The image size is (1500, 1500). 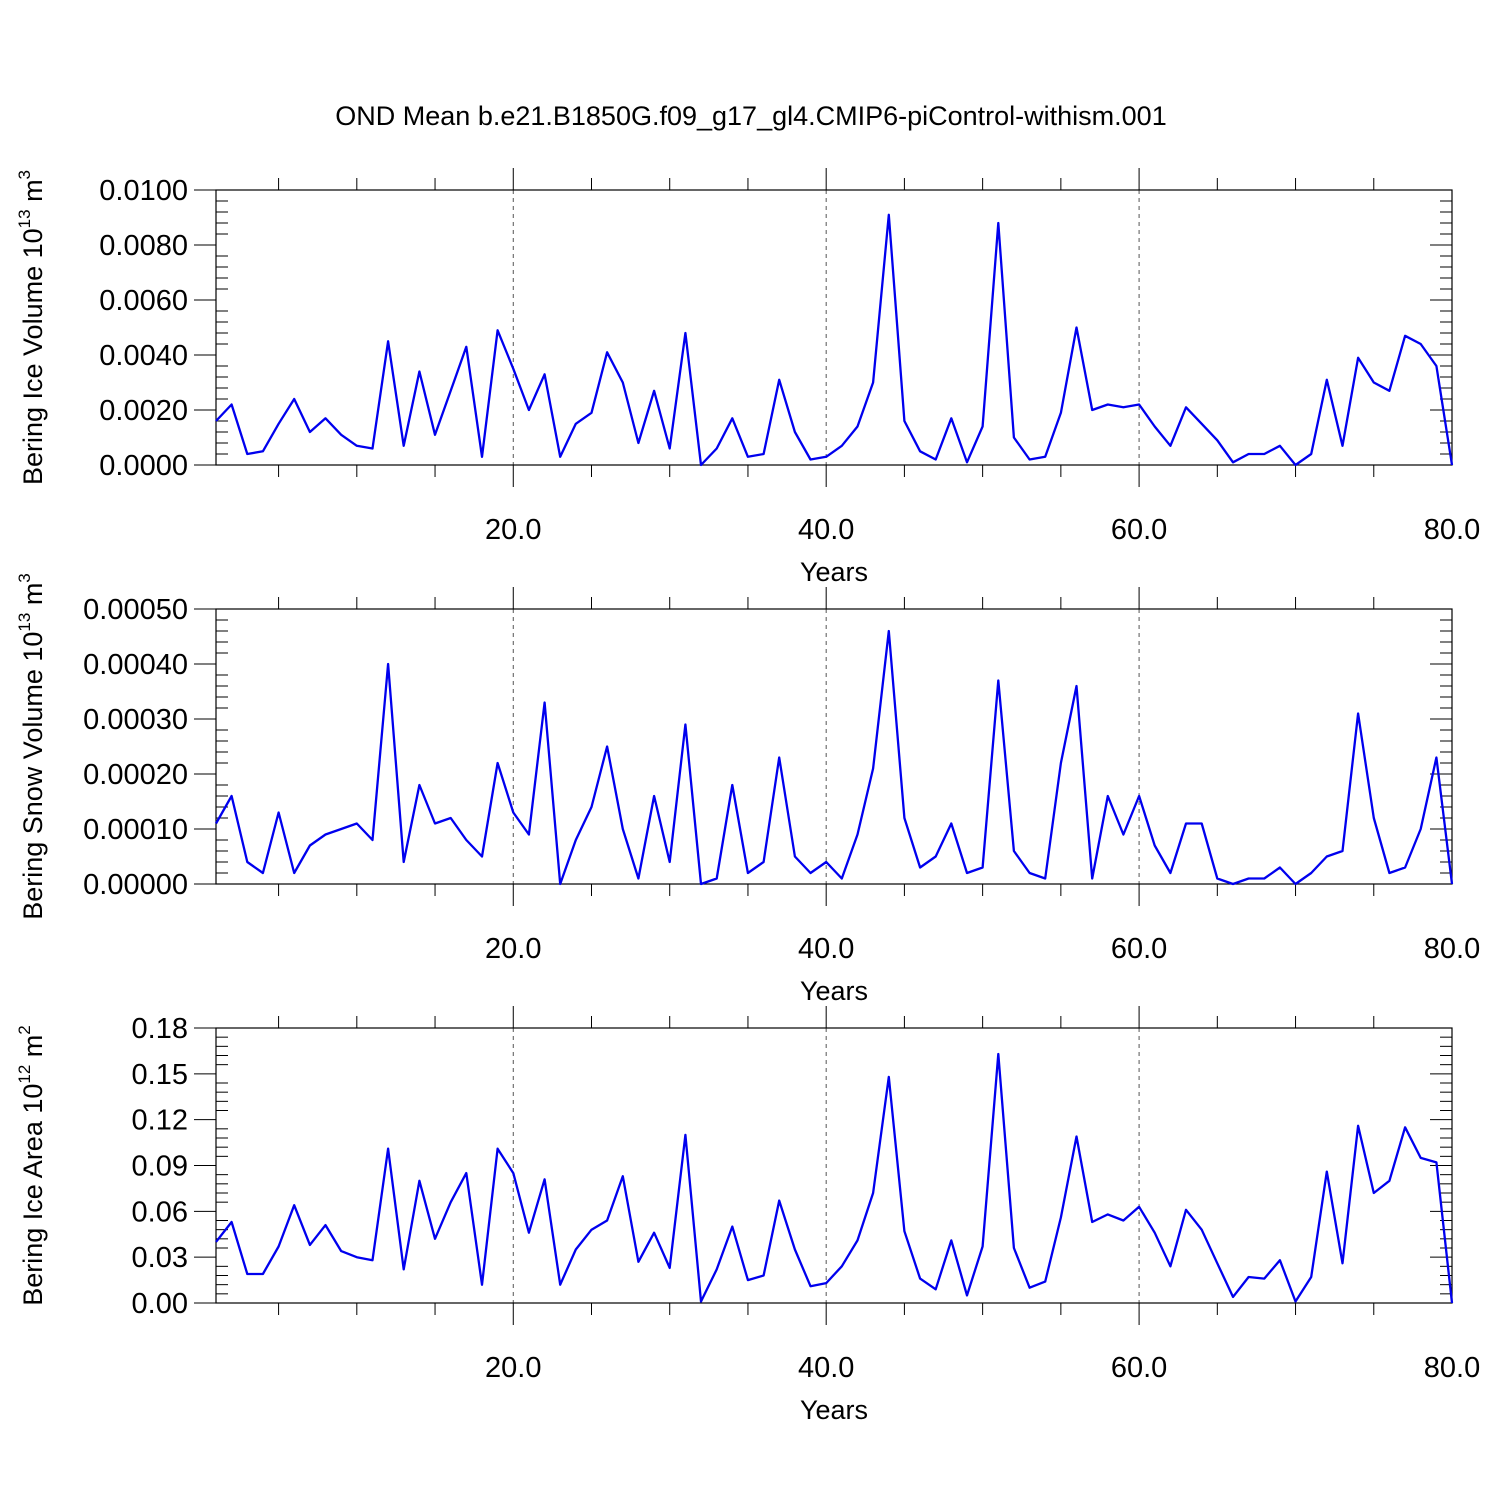 I want to click on y-tick-label: 0.0000, so click(x=143, y=466).